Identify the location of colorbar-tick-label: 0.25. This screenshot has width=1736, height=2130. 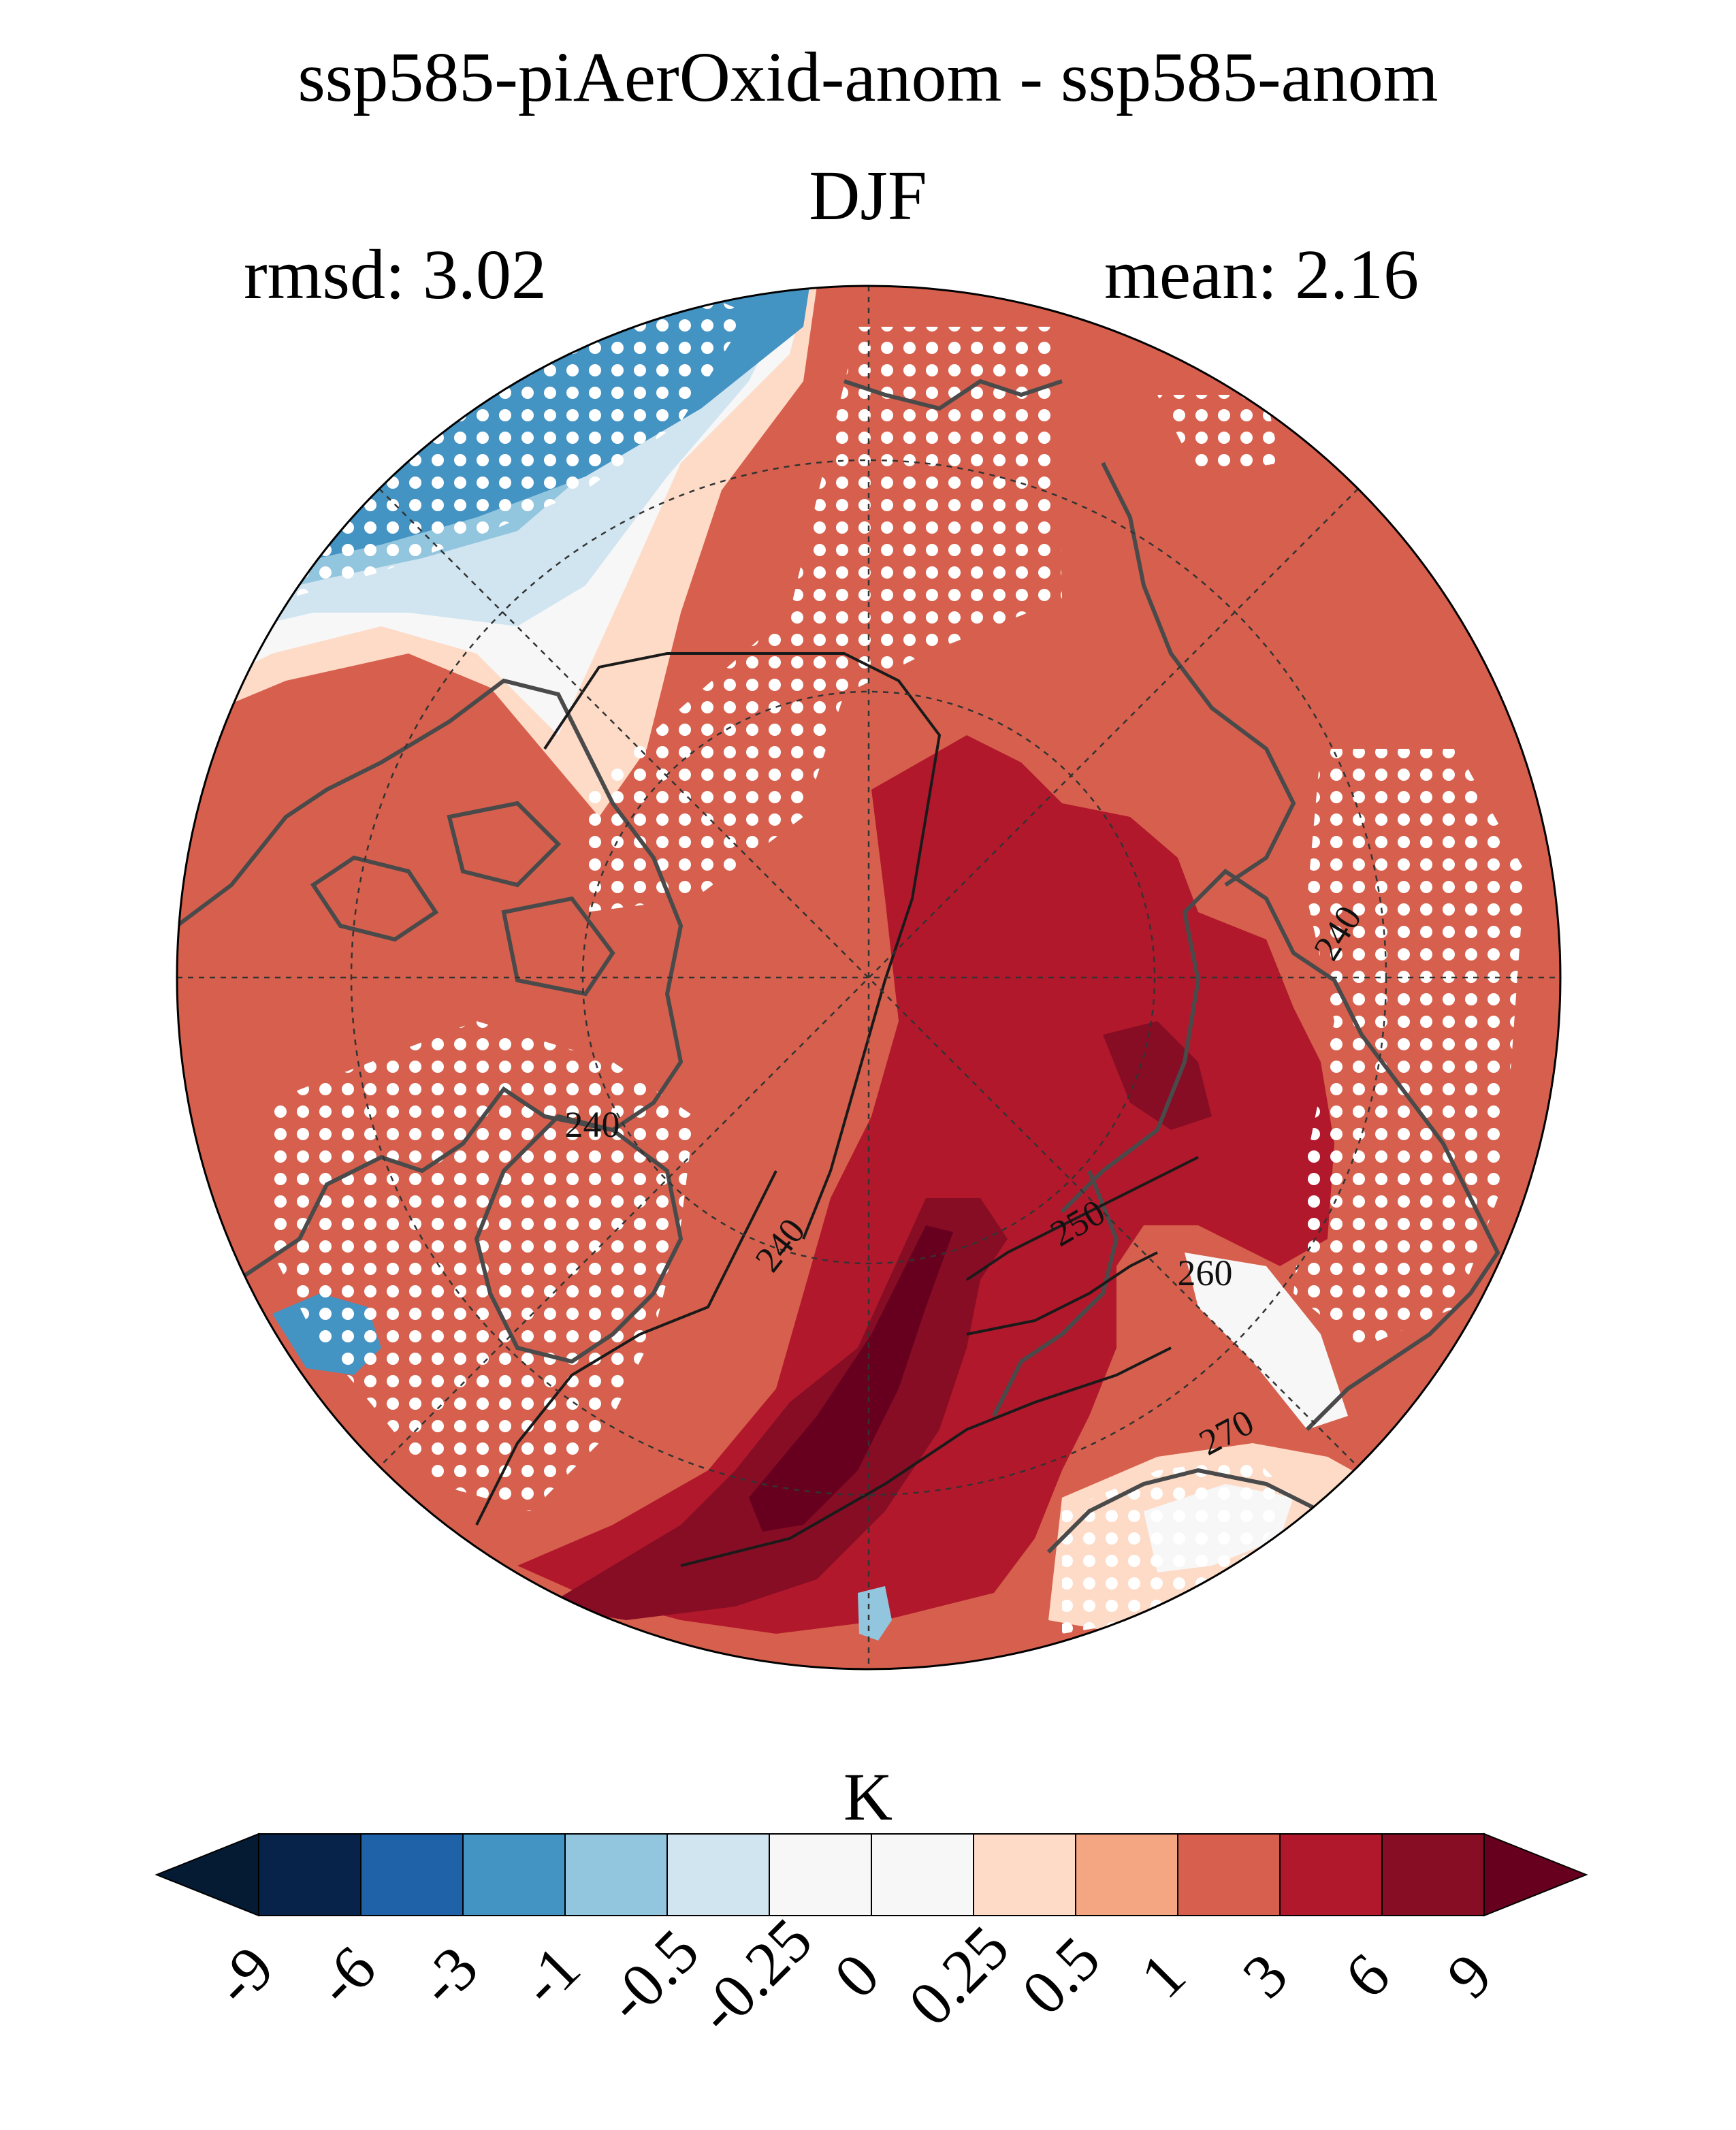
(958, 1975).